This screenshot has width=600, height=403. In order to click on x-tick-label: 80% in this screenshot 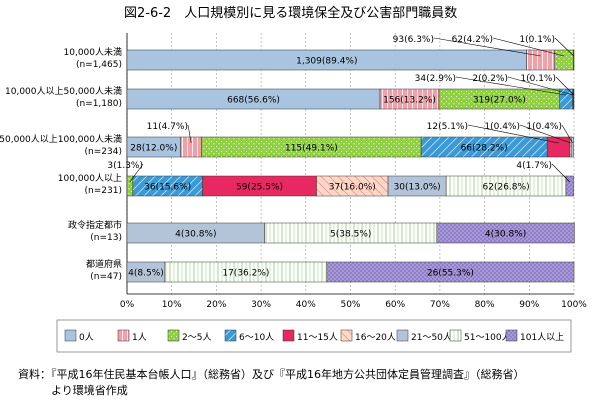, I will do `click(485, 305)`.